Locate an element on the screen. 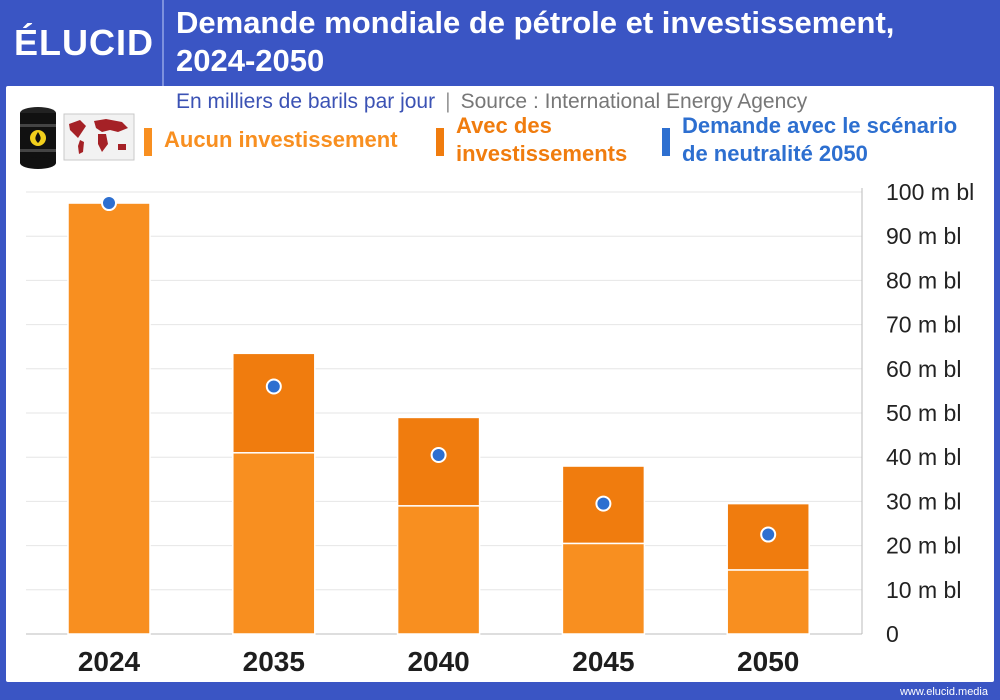 The image size is (1000, 700). oil-barrel-and-map-icons is located at coordinates (77, 138).